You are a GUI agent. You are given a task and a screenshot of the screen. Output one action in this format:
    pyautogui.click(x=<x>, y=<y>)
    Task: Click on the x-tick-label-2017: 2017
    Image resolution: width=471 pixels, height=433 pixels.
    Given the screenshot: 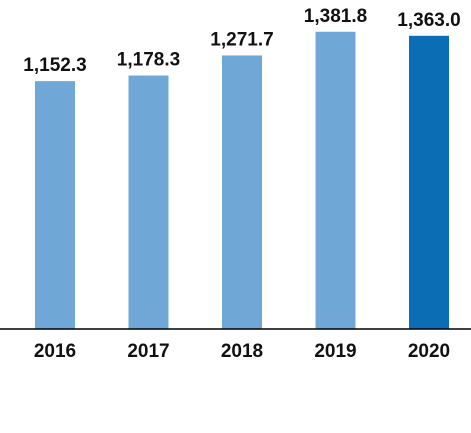 What is the action you would take?
    pyautogui.click(x=148, y=351)
    